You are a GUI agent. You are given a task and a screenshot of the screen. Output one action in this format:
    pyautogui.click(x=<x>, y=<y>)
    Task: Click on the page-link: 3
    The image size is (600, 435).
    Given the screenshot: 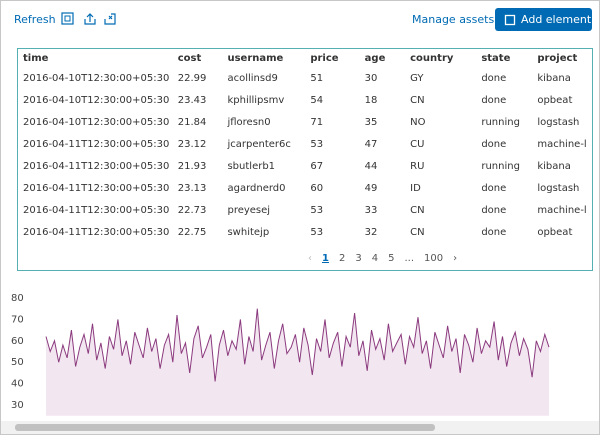 What is the action you would take?
    pyautogui.click(x=358, y=258)
    